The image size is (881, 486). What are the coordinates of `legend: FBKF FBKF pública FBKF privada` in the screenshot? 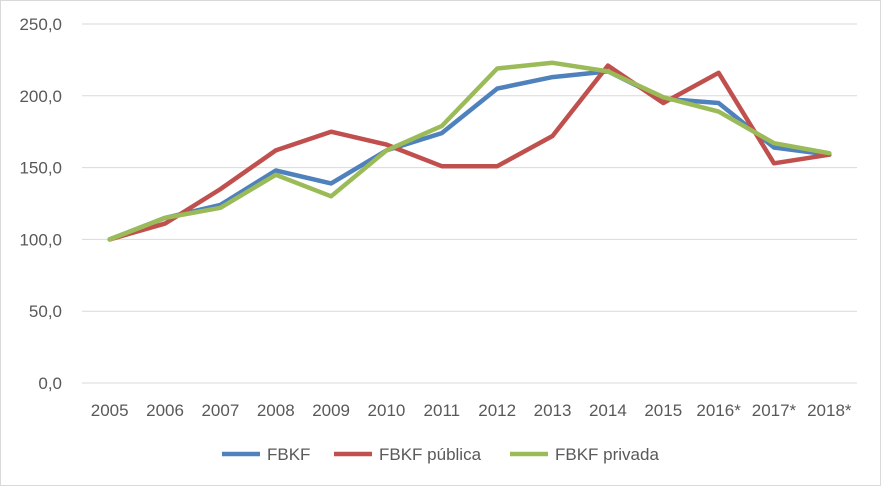 It's located at (440, 454).